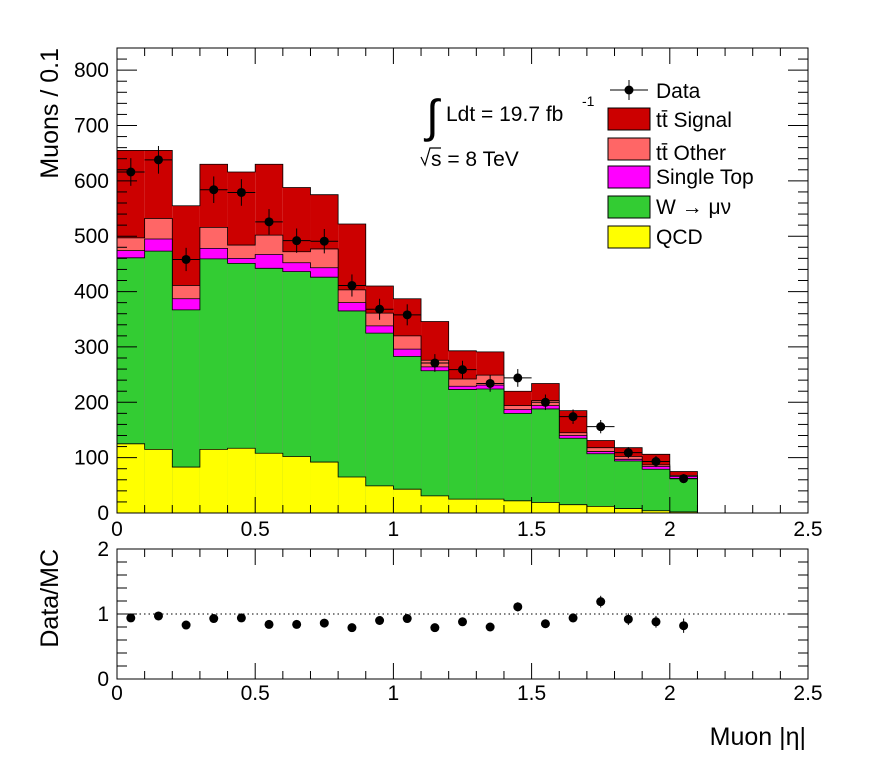 This screenshot has width=896, height=772. I want to click on legend-item-tt-signal: tt̄ Signal, so click(669, 119).